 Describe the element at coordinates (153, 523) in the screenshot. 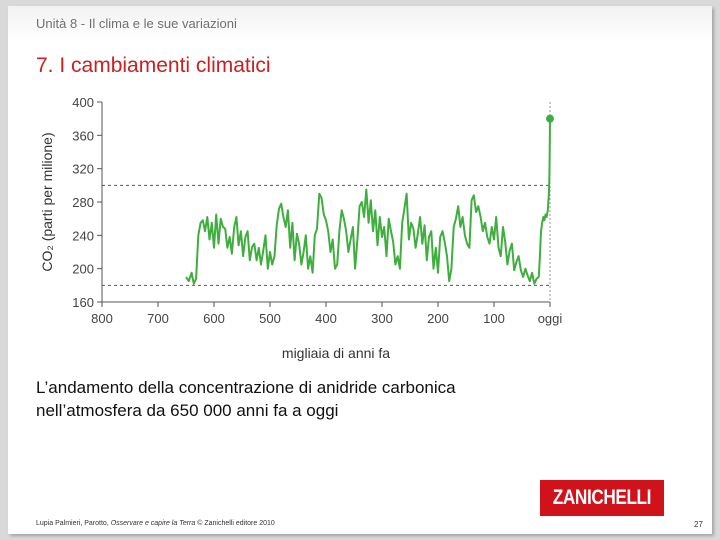

I see `footer-book-title: Osservare e capire la Terra` at that location.